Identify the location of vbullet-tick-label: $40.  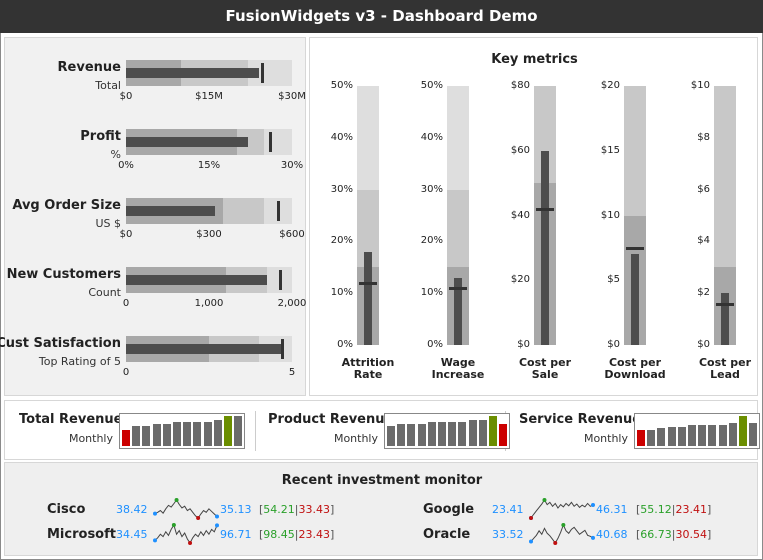
(520, 215).